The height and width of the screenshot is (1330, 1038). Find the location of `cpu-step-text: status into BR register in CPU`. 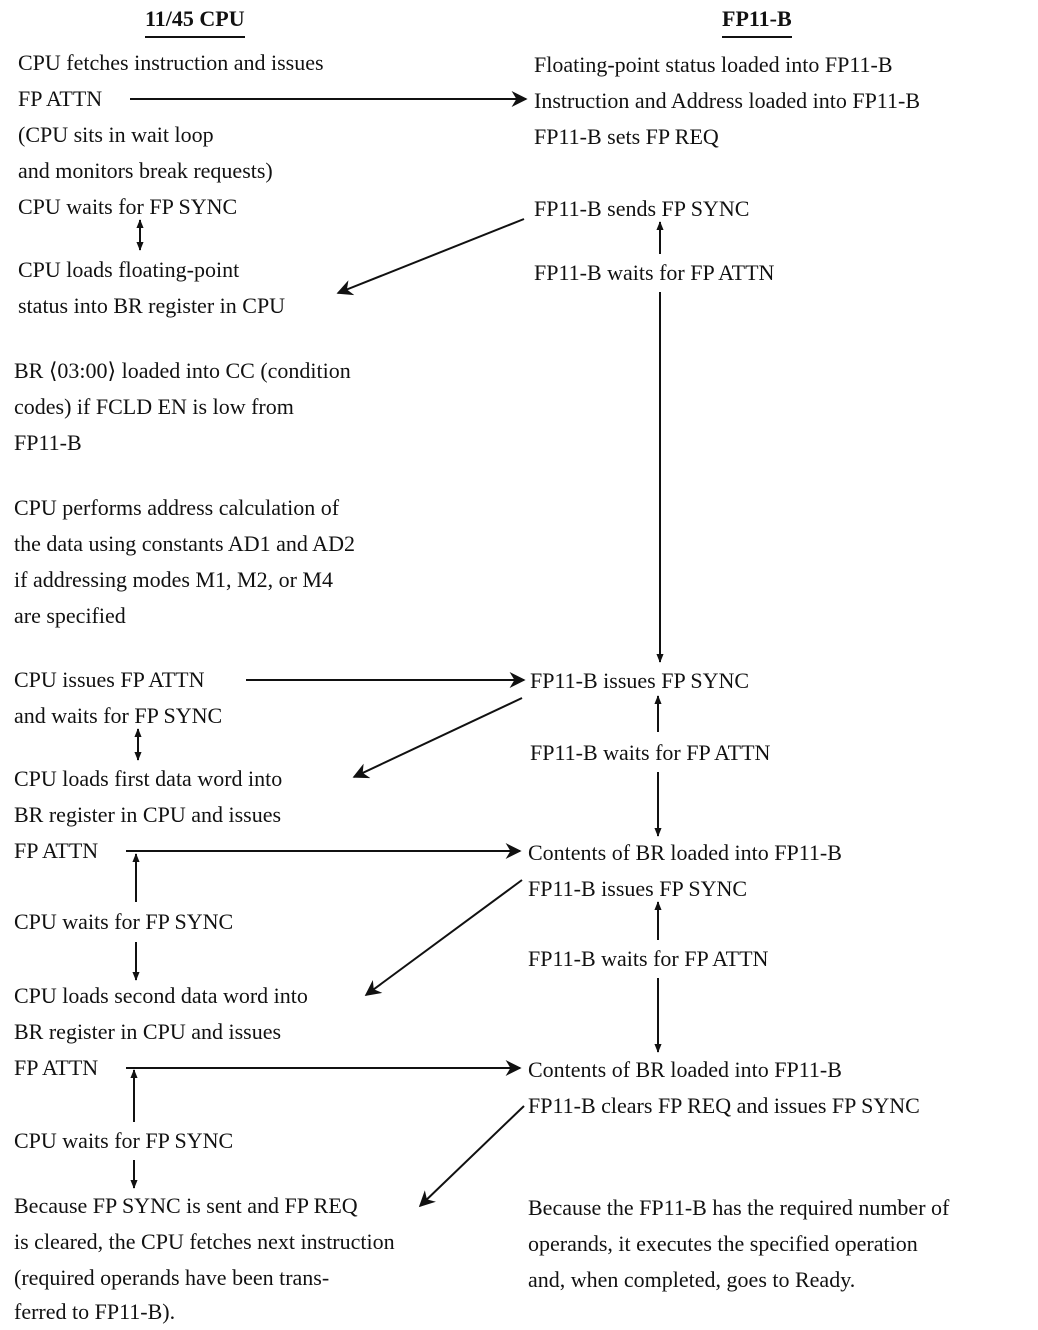

cpu-step-text: status into BR register in CPU is located at coordinates (152, 305).